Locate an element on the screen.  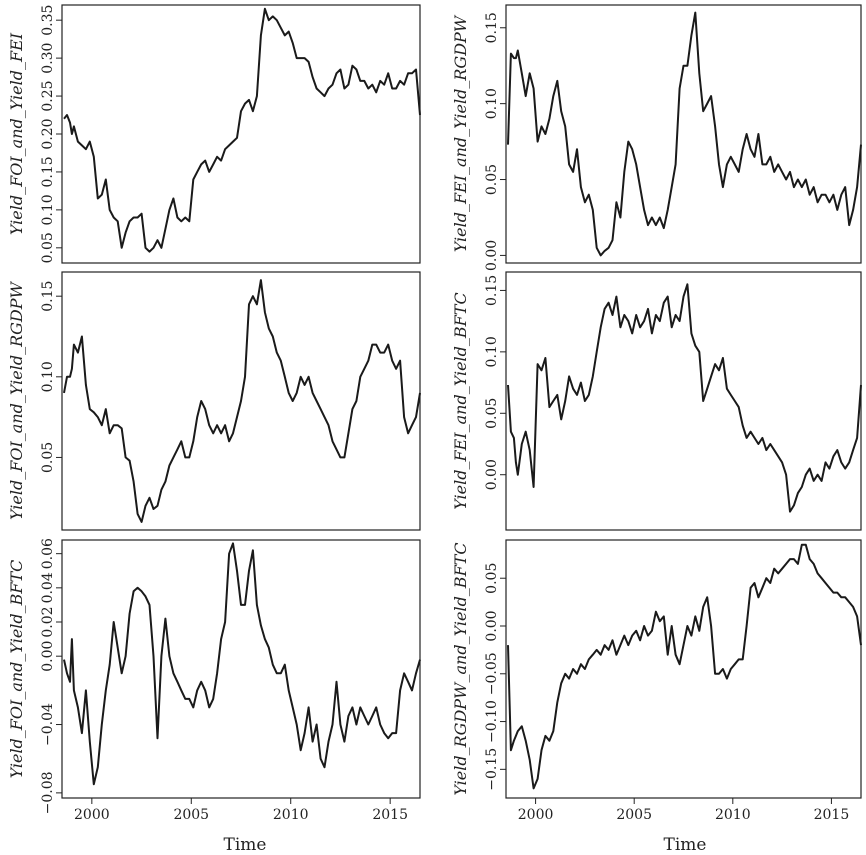
y-tick-label: 0.25 is located at coordinates (48, 95).